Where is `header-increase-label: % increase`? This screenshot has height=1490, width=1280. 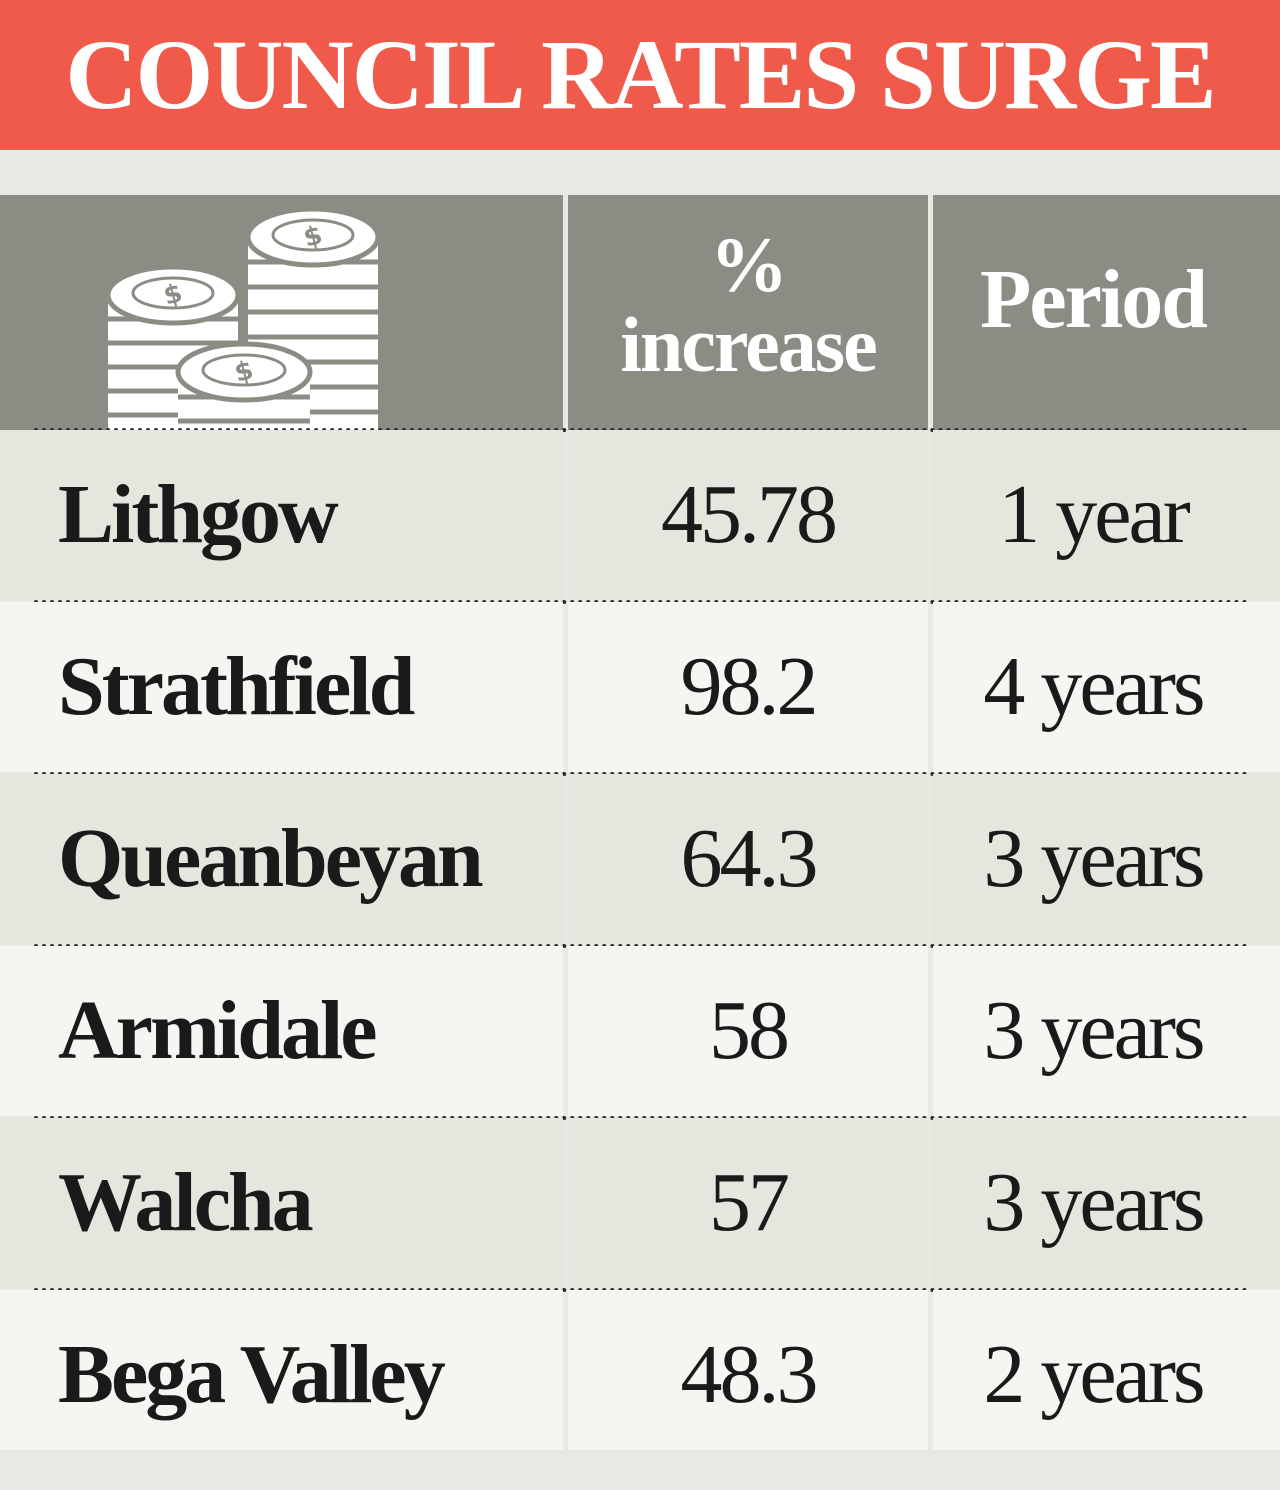 header-increase-label: % increase is located at coordinates (748, 305).